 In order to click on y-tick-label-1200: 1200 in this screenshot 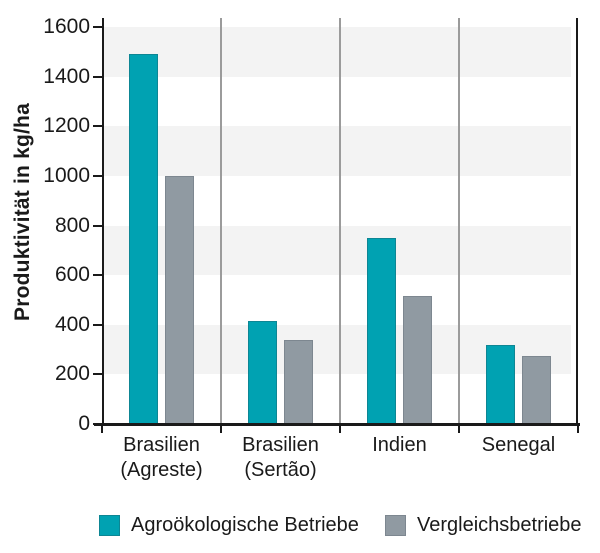, I will do `click(66, 126)`.